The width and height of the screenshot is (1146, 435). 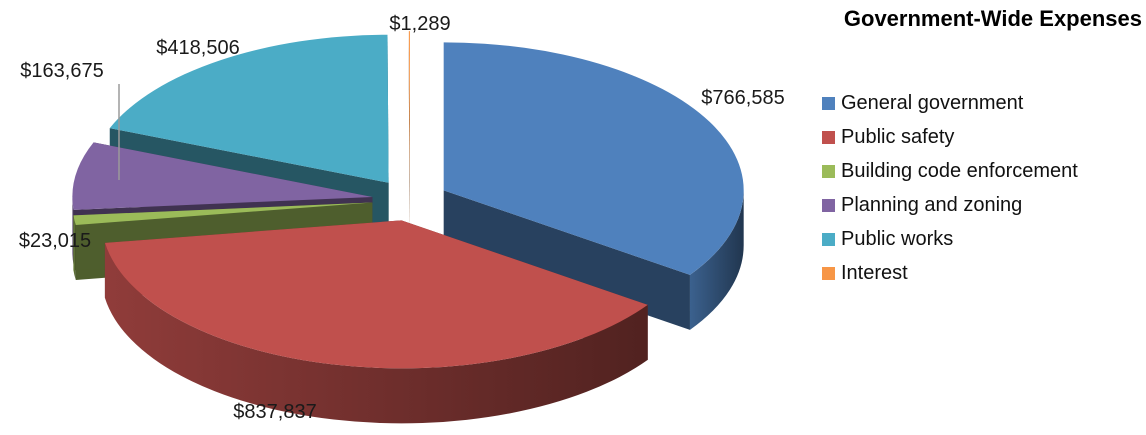 I want to click on legend-item-planning-and-zoning: Planning and zoning, so click(x=950, y=205).